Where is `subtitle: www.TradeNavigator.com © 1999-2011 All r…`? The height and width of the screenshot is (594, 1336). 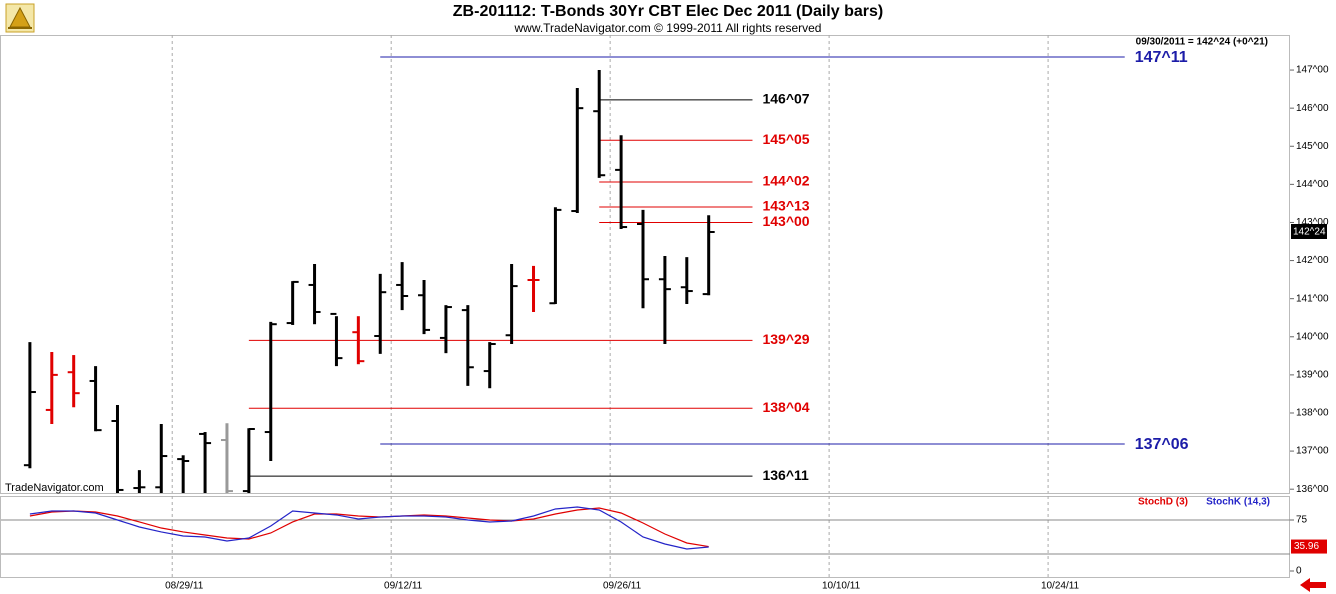
subtitle: www.TradeNavigator.com © 1999-2011 All r… is located at coordinates (668, 28).